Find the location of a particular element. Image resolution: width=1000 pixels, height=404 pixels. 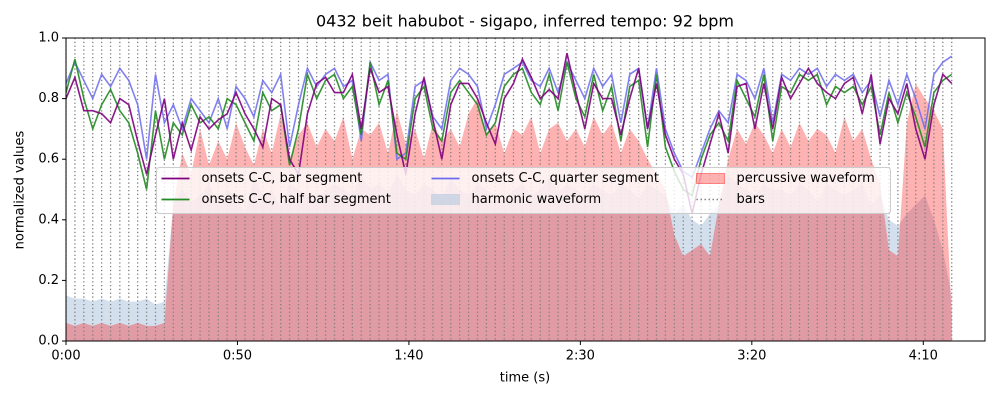

x-tick-label: 4:10 is located at coordinates (923, 356).